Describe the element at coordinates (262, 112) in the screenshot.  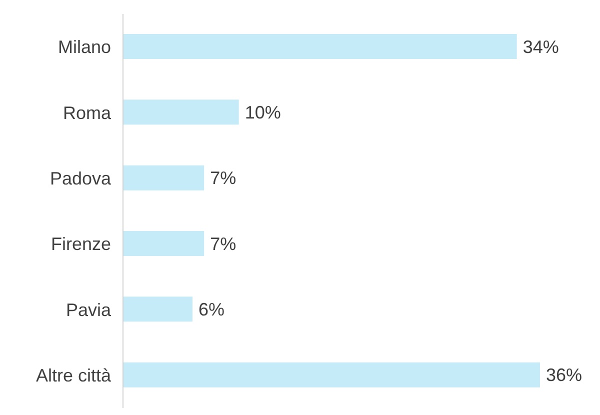
I see `data-label: 10%` at that location.